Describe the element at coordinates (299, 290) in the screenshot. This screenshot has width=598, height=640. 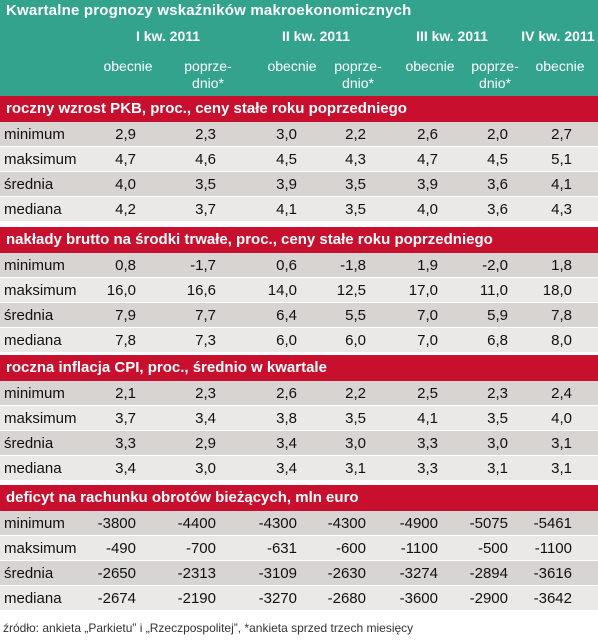
I see `table-row: maksimum 16,0 16,6 14,0 12,5 17,0 11,0 18,0` at that location.